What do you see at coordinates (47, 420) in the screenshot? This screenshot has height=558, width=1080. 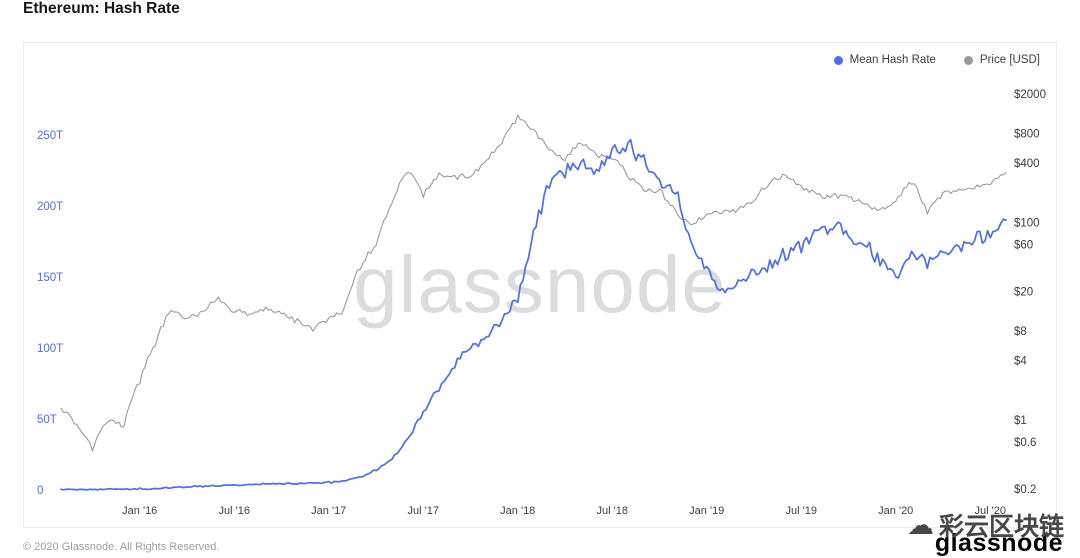 I see `left-axis-tick-50T: 50T` at bounding box center [47, 420].